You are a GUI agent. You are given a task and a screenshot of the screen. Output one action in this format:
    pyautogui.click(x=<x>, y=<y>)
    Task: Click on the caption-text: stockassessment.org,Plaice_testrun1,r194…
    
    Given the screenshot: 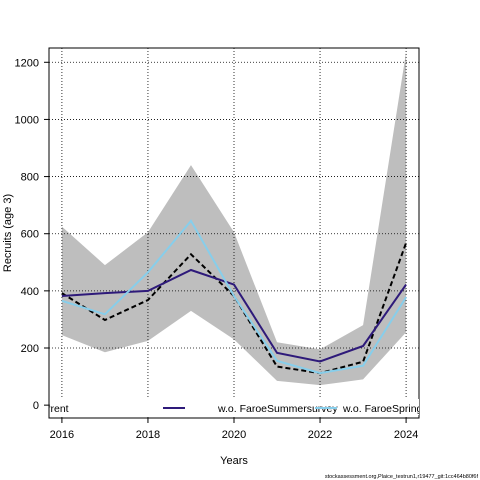 What is the action you would take?
    pyautogui.click(x=402, y=477)
    